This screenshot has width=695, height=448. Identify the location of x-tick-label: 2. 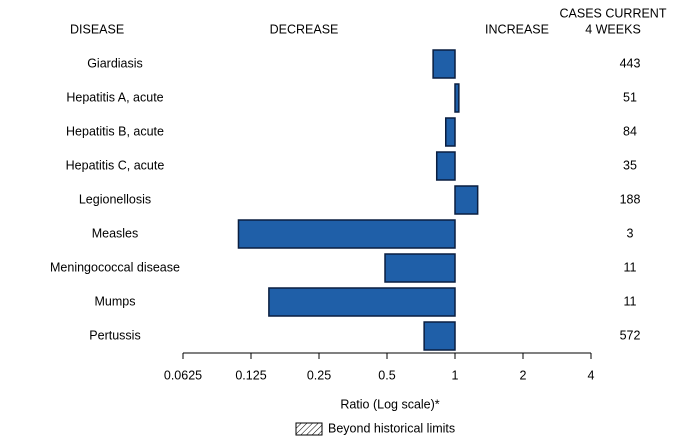
(523, 375).